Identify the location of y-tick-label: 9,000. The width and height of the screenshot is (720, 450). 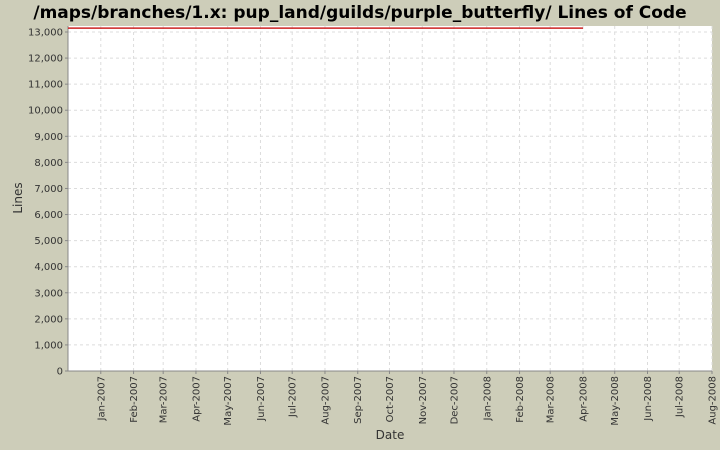
(48, 137).